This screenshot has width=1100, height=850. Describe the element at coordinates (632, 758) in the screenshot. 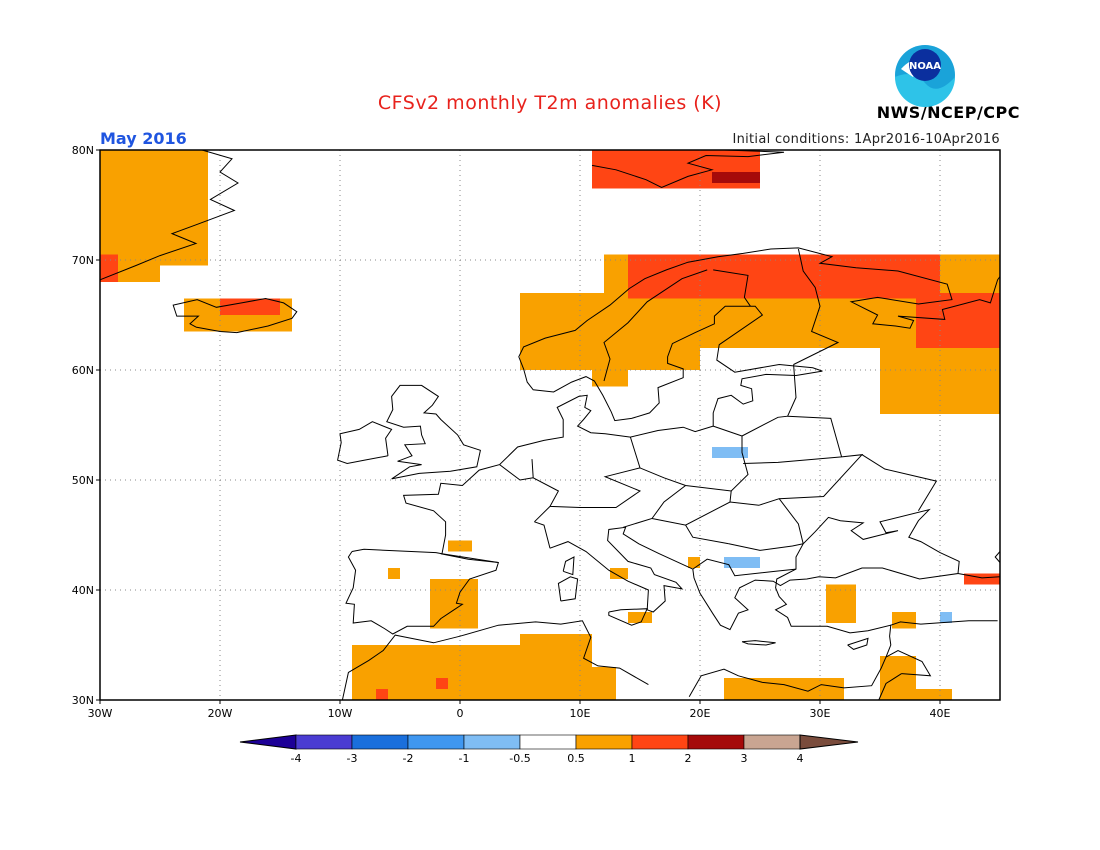

I see `colorbar-tick-label: 1` at that location.